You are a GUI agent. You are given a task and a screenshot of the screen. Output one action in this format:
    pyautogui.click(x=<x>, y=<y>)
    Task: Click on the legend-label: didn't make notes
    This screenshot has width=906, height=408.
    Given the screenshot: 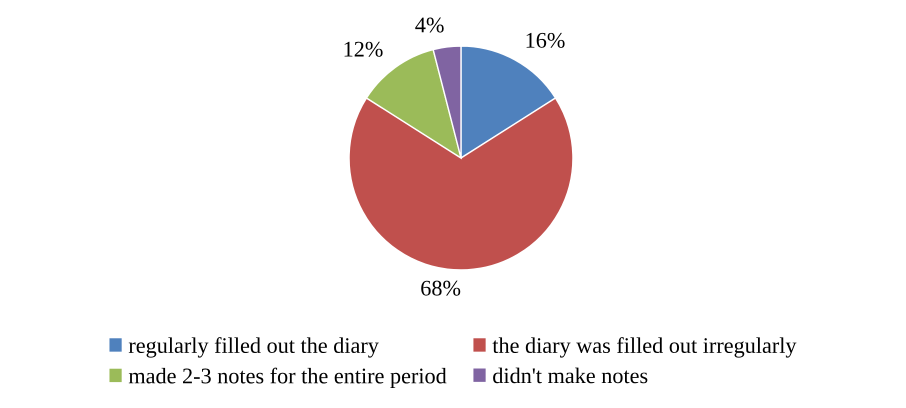 What is the action you would take?
    pyautogui.click(x=570, y=376)
    